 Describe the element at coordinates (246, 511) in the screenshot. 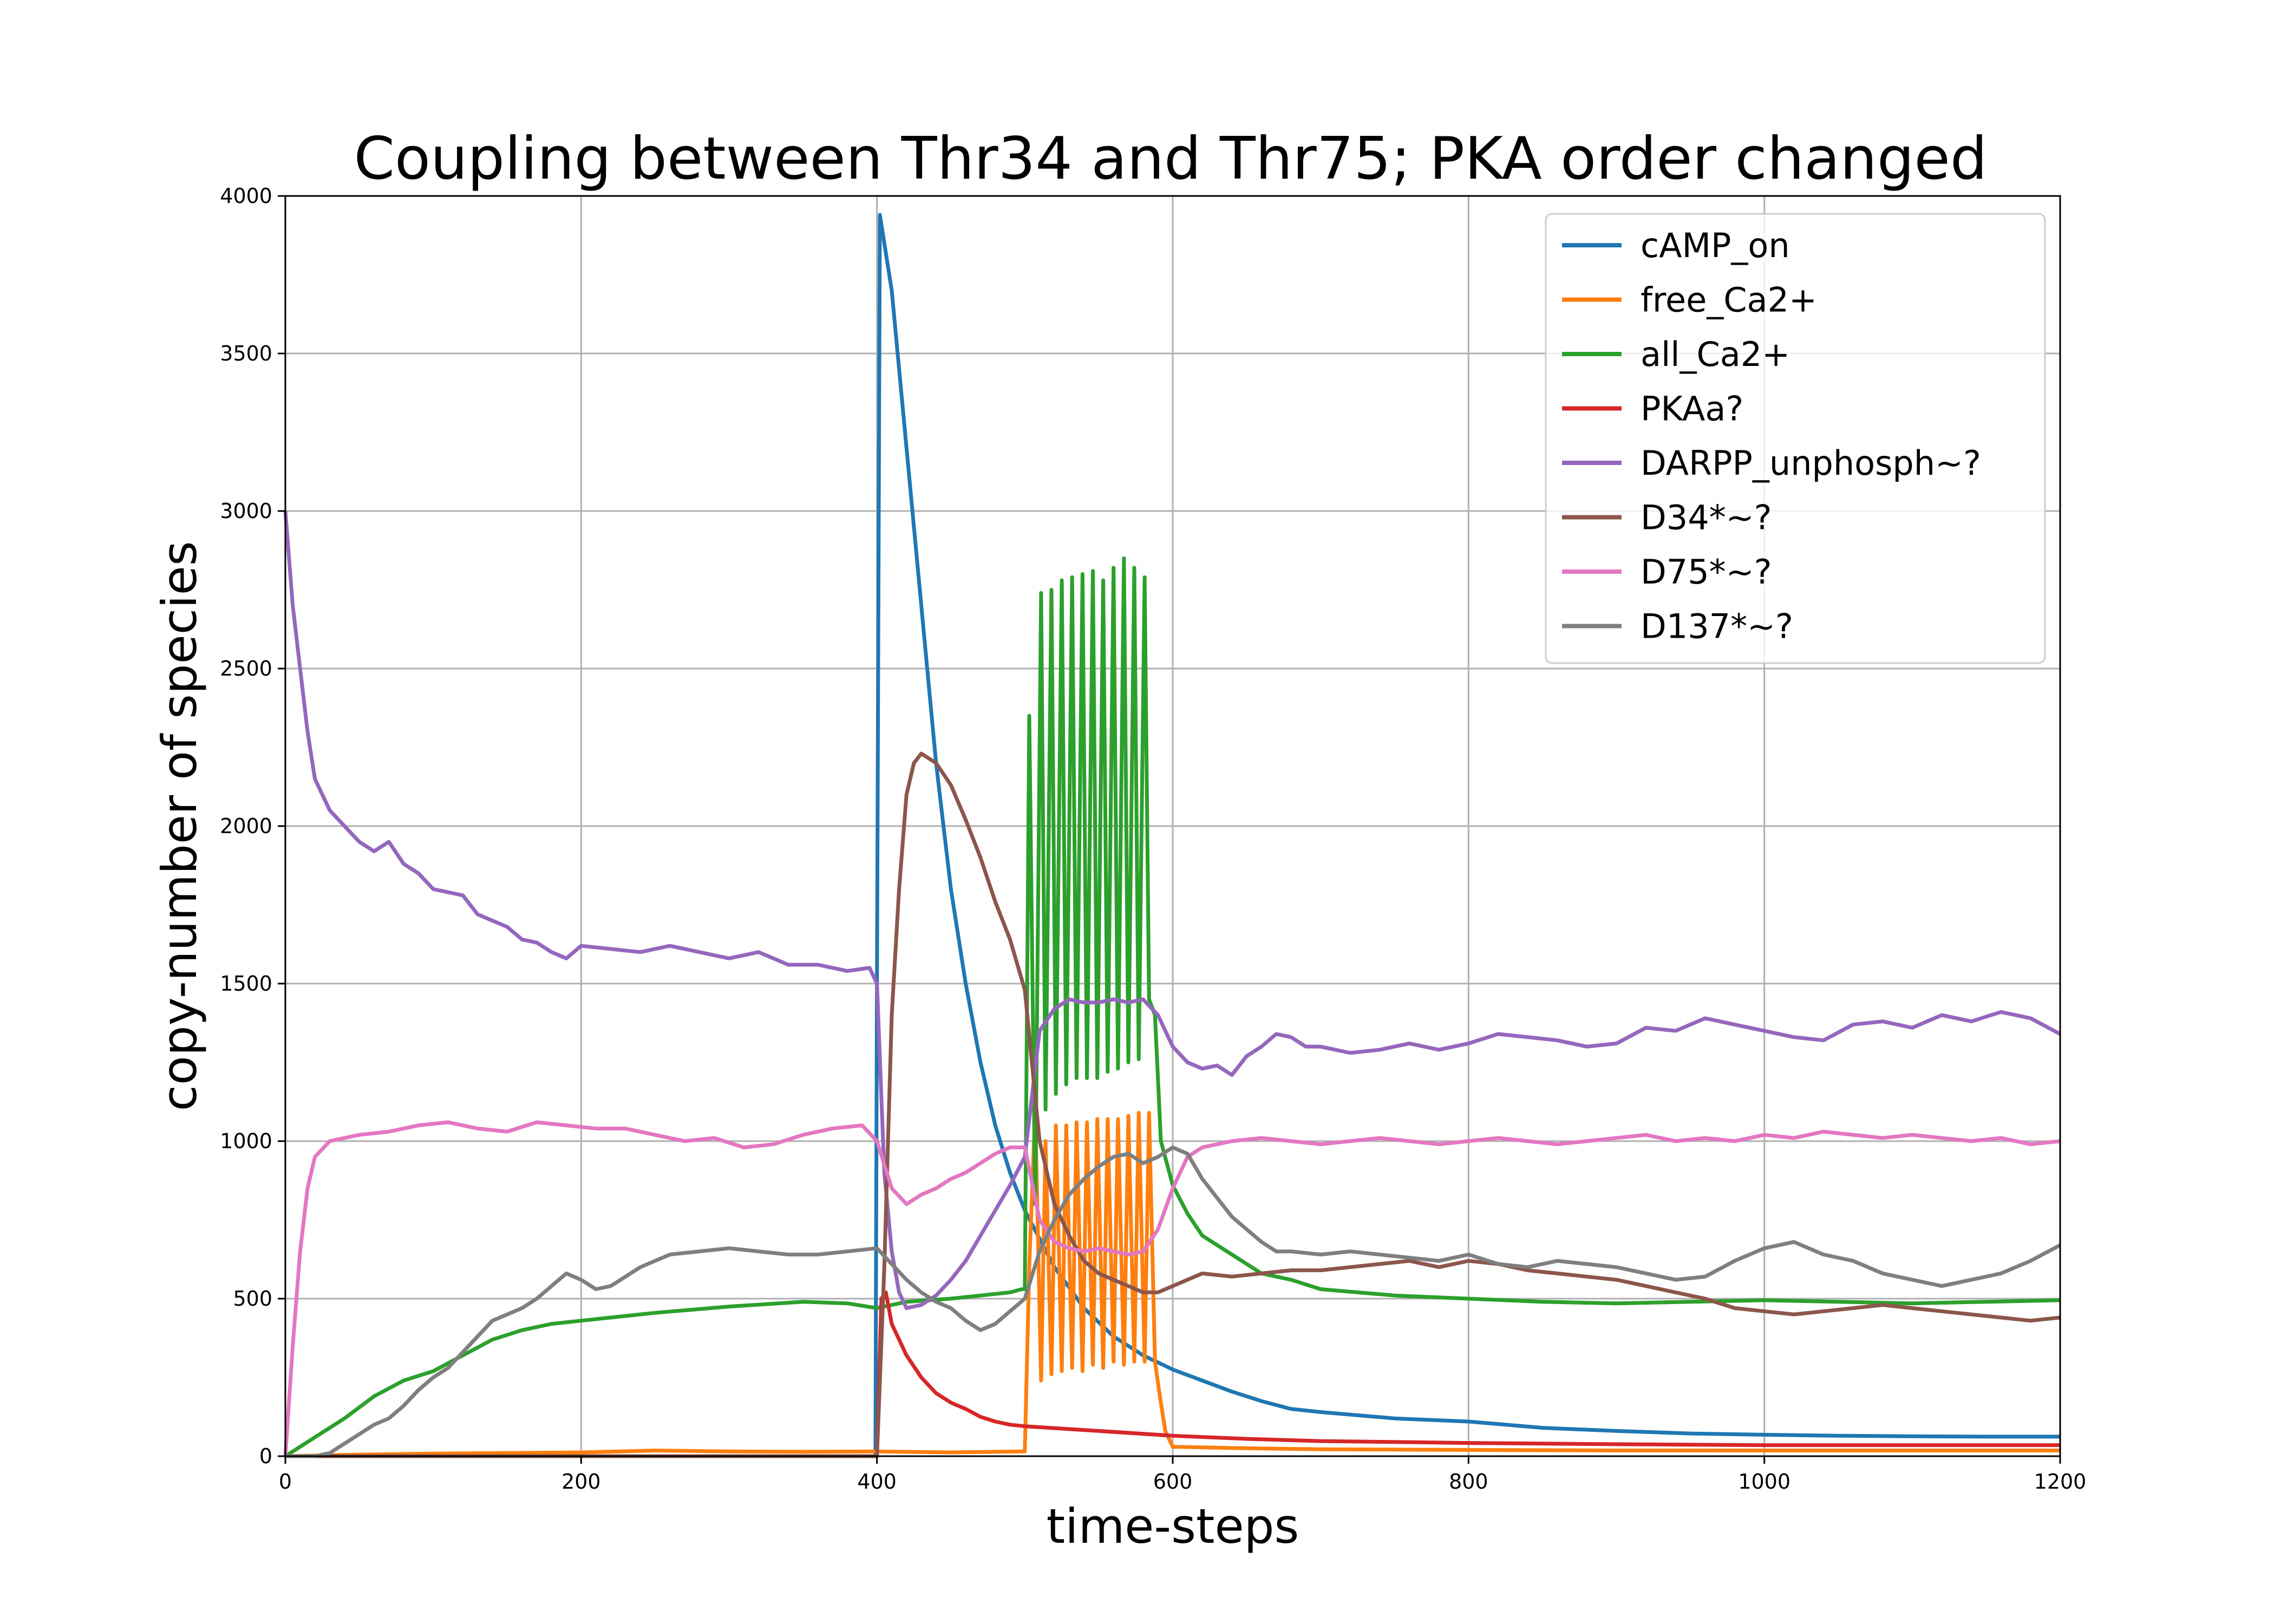

I see `y-tick-label: 3000` at that location.